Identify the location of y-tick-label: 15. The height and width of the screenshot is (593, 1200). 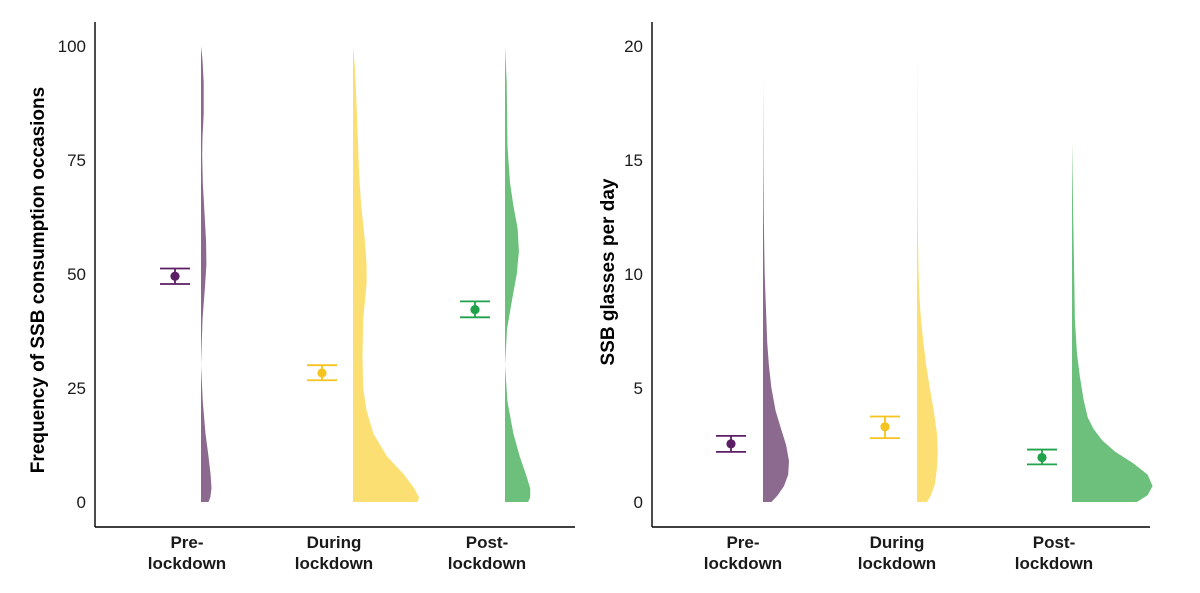
(633, 160).